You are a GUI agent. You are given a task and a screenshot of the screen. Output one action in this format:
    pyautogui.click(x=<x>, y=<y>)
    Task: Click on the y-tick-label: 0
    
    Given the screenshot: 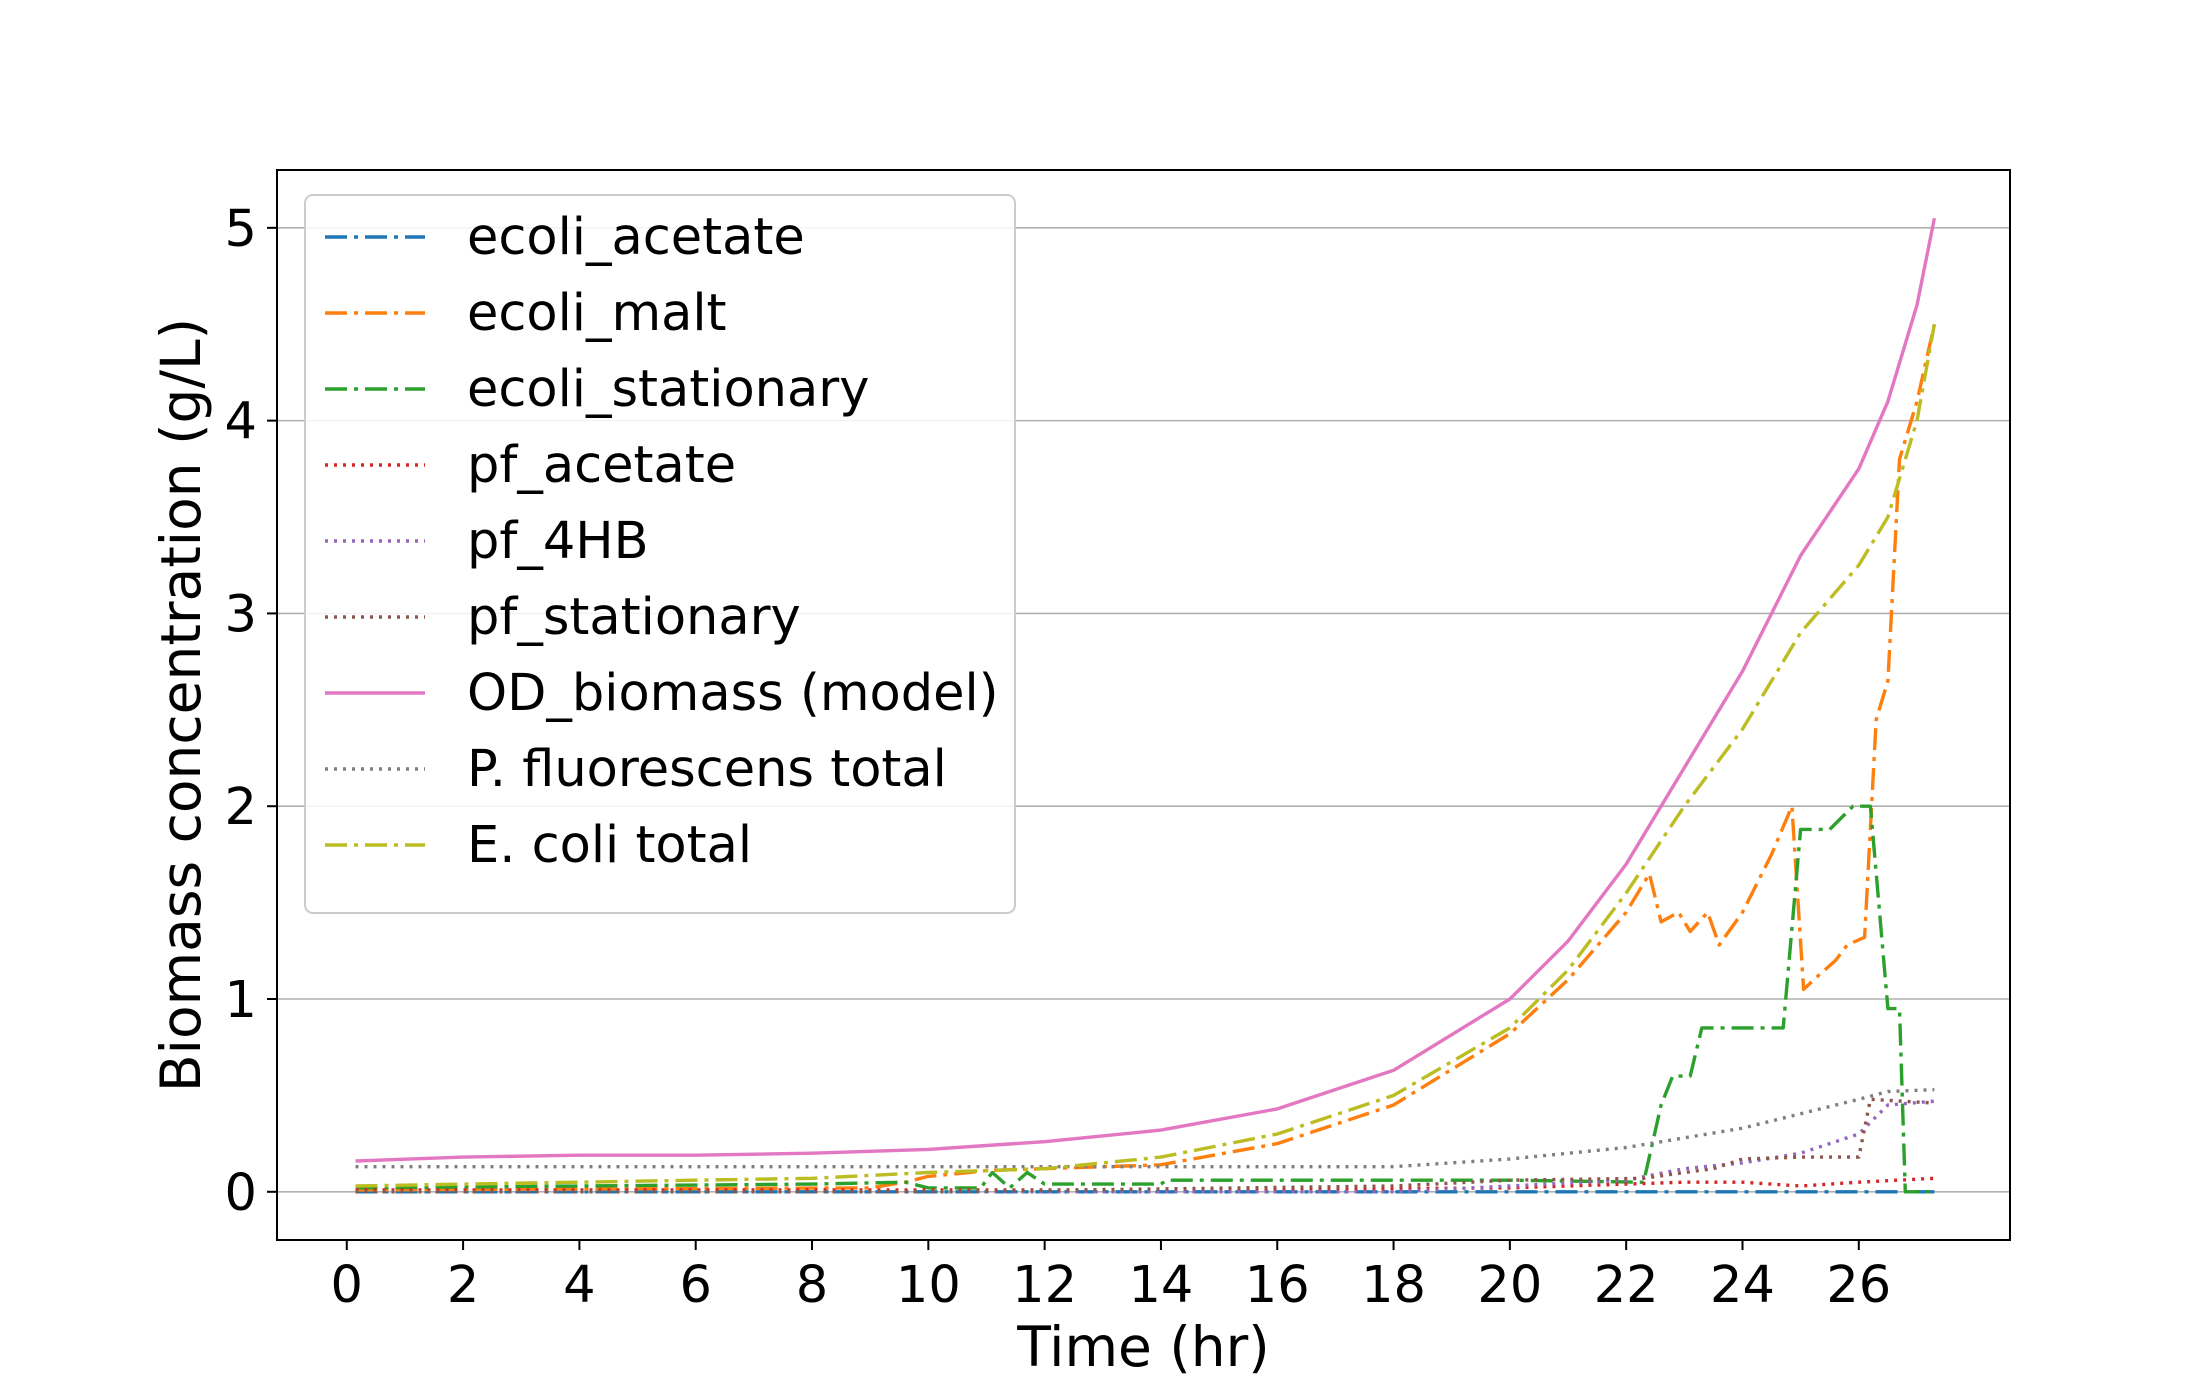 What is the action you would take?
    pyautogui.click(x=241, y=1193)
    